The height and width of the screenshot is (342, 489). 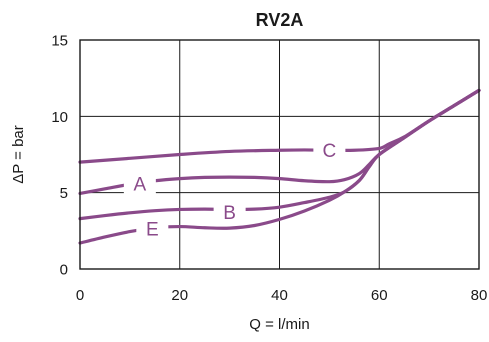 What do you see at coordinates (64, 193) in the screenshot?
I see `y-tick-label: 5` at bounding box center [64, 193].